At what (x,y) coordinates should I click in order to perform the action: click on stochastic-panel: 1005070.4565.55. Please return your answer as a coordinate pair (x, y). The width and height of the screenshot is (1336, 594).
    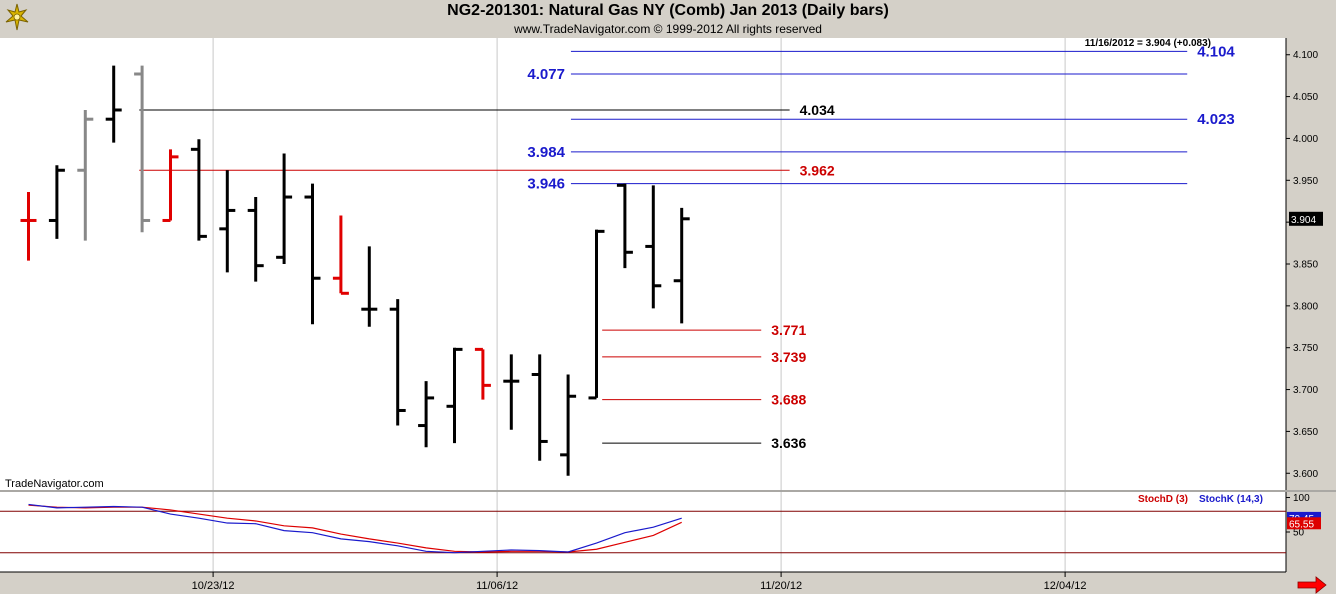
    Looking at the image, I should click on (668, 531).